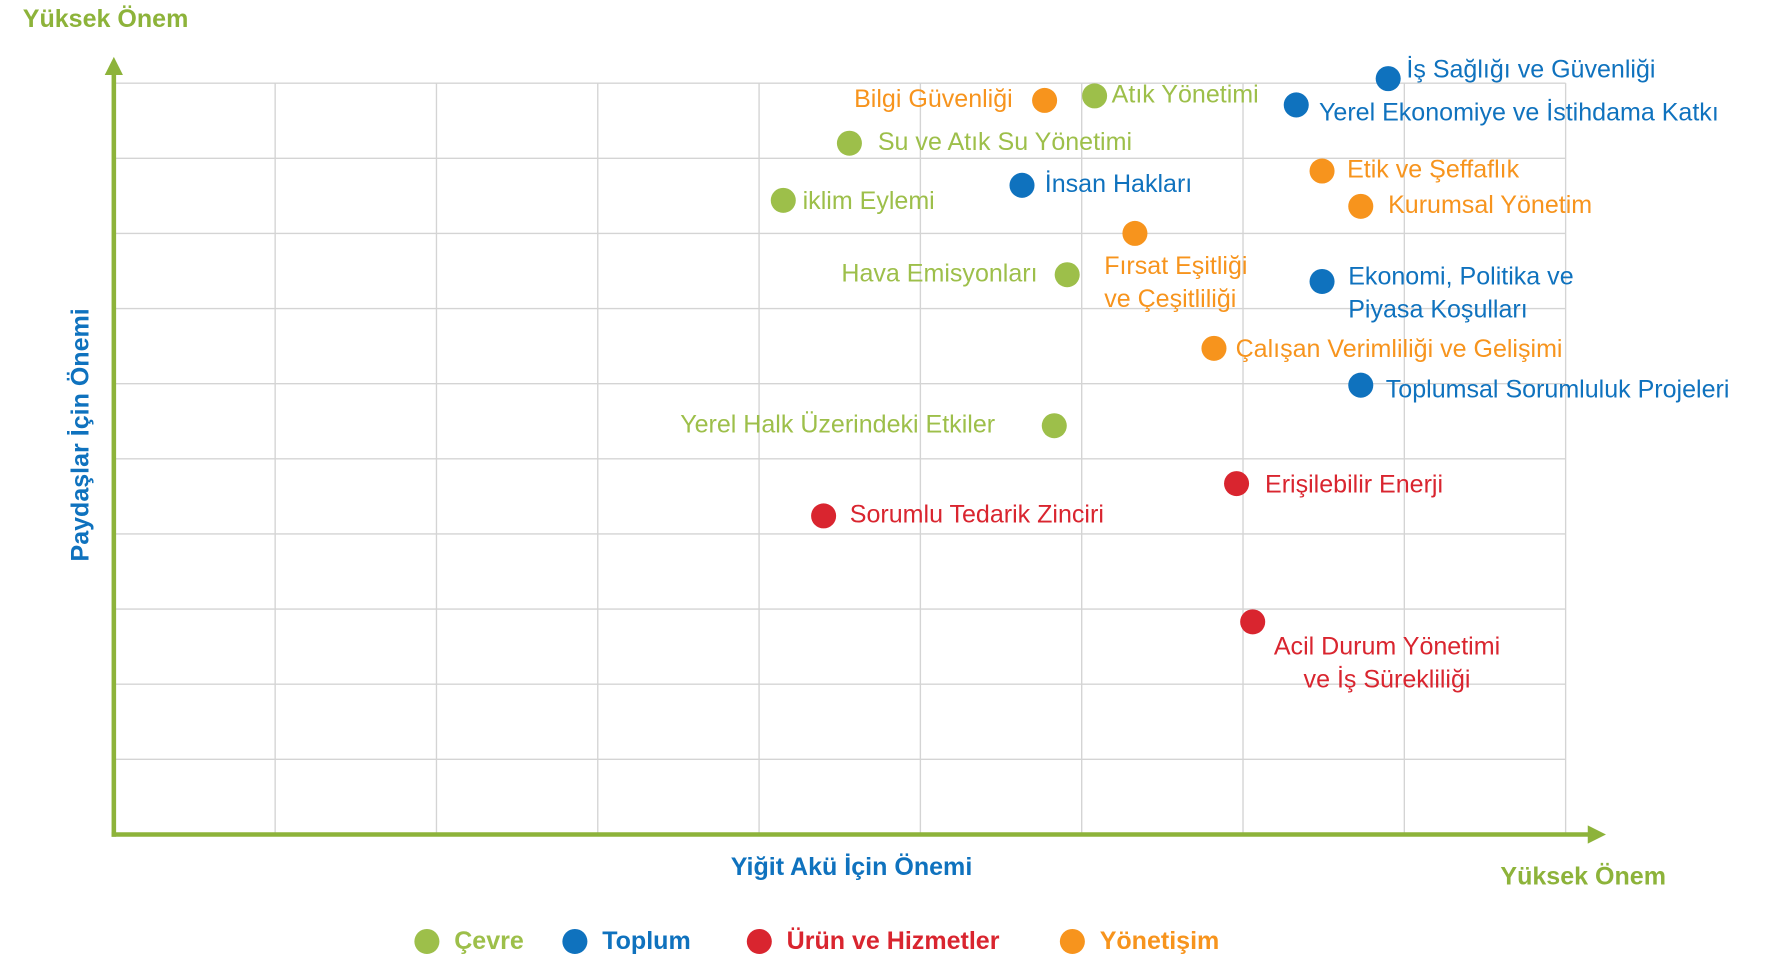 The width and height of the screenshot is (1785, 962). What do you see at coordinates (489, 941) in the screenshot?
I see `legend-label: Çevre` at bounding box center [489, 941].